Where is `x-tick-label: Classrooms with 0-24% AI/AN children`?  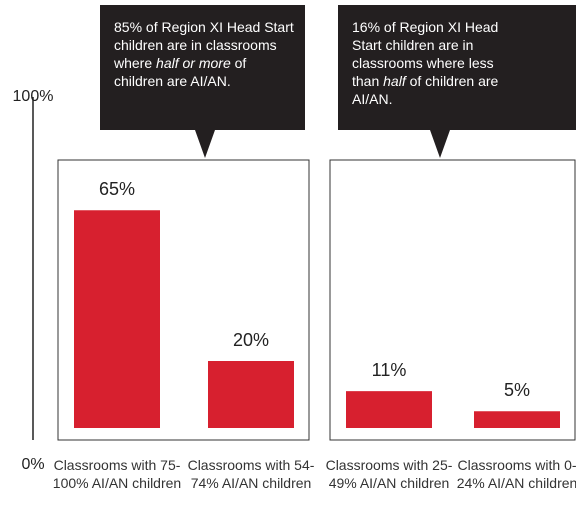
x-tick-label: Classrooms with 0-24% AI/AN children is located at coordinates (516, 474).